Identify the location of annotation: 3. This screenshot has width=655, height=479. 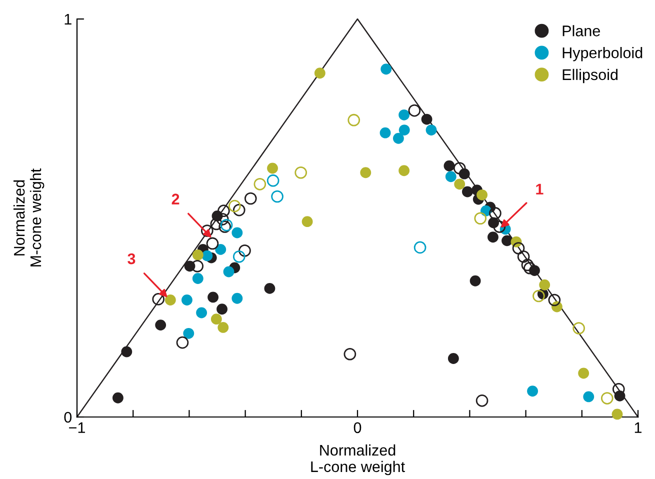
(132, 258).